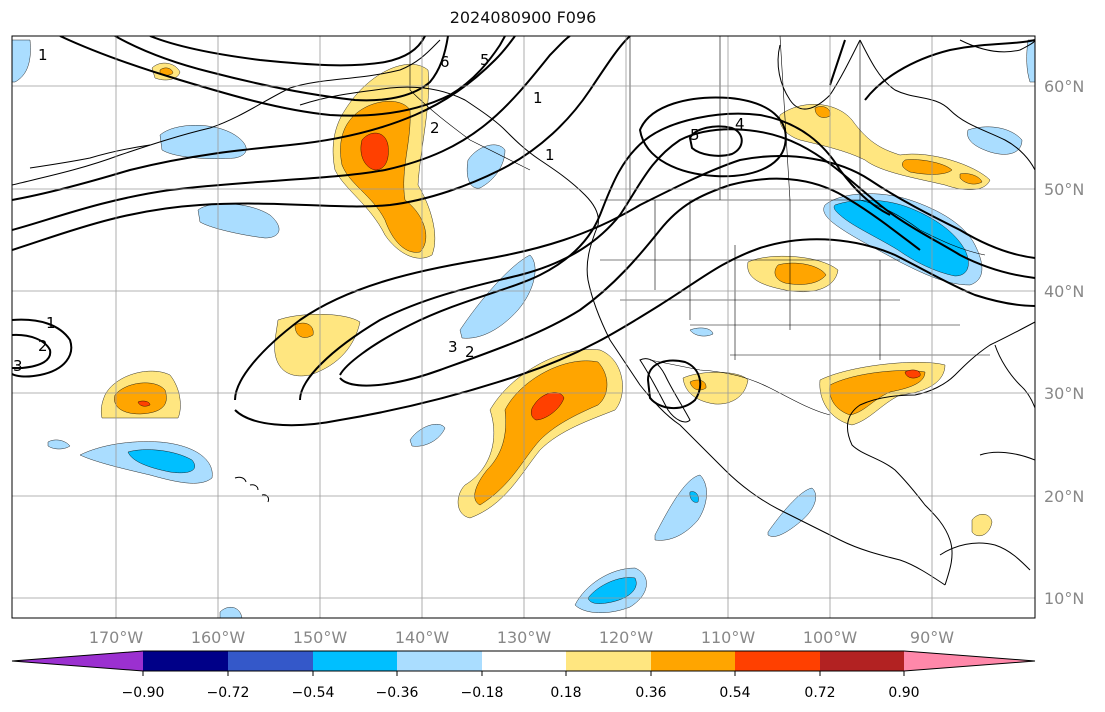  What do you see at coordinates (18, 366) in the screenshot?
I see `contour-label: 3` at bounding box center [18, 366].